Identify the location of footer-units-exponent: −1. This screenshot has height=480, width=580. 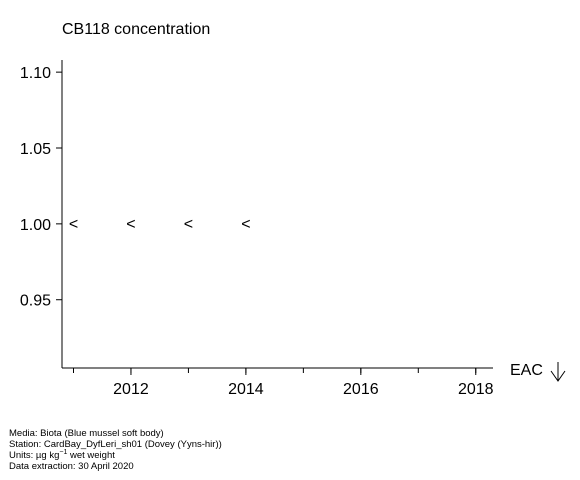
(63, 452).